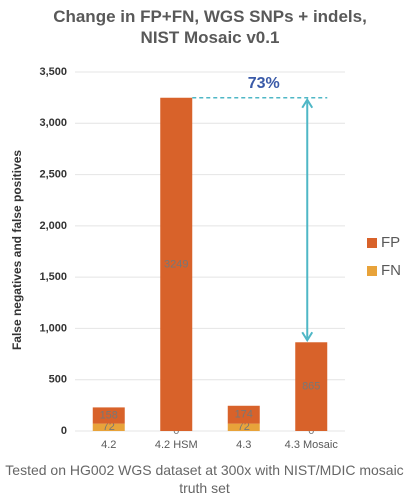 This screenshot has height=504, width=409. What do you see at coordinates (243, 445) in the screenshot?
I see `x-tick-label: 4.3` at bounding box center [243, 445].